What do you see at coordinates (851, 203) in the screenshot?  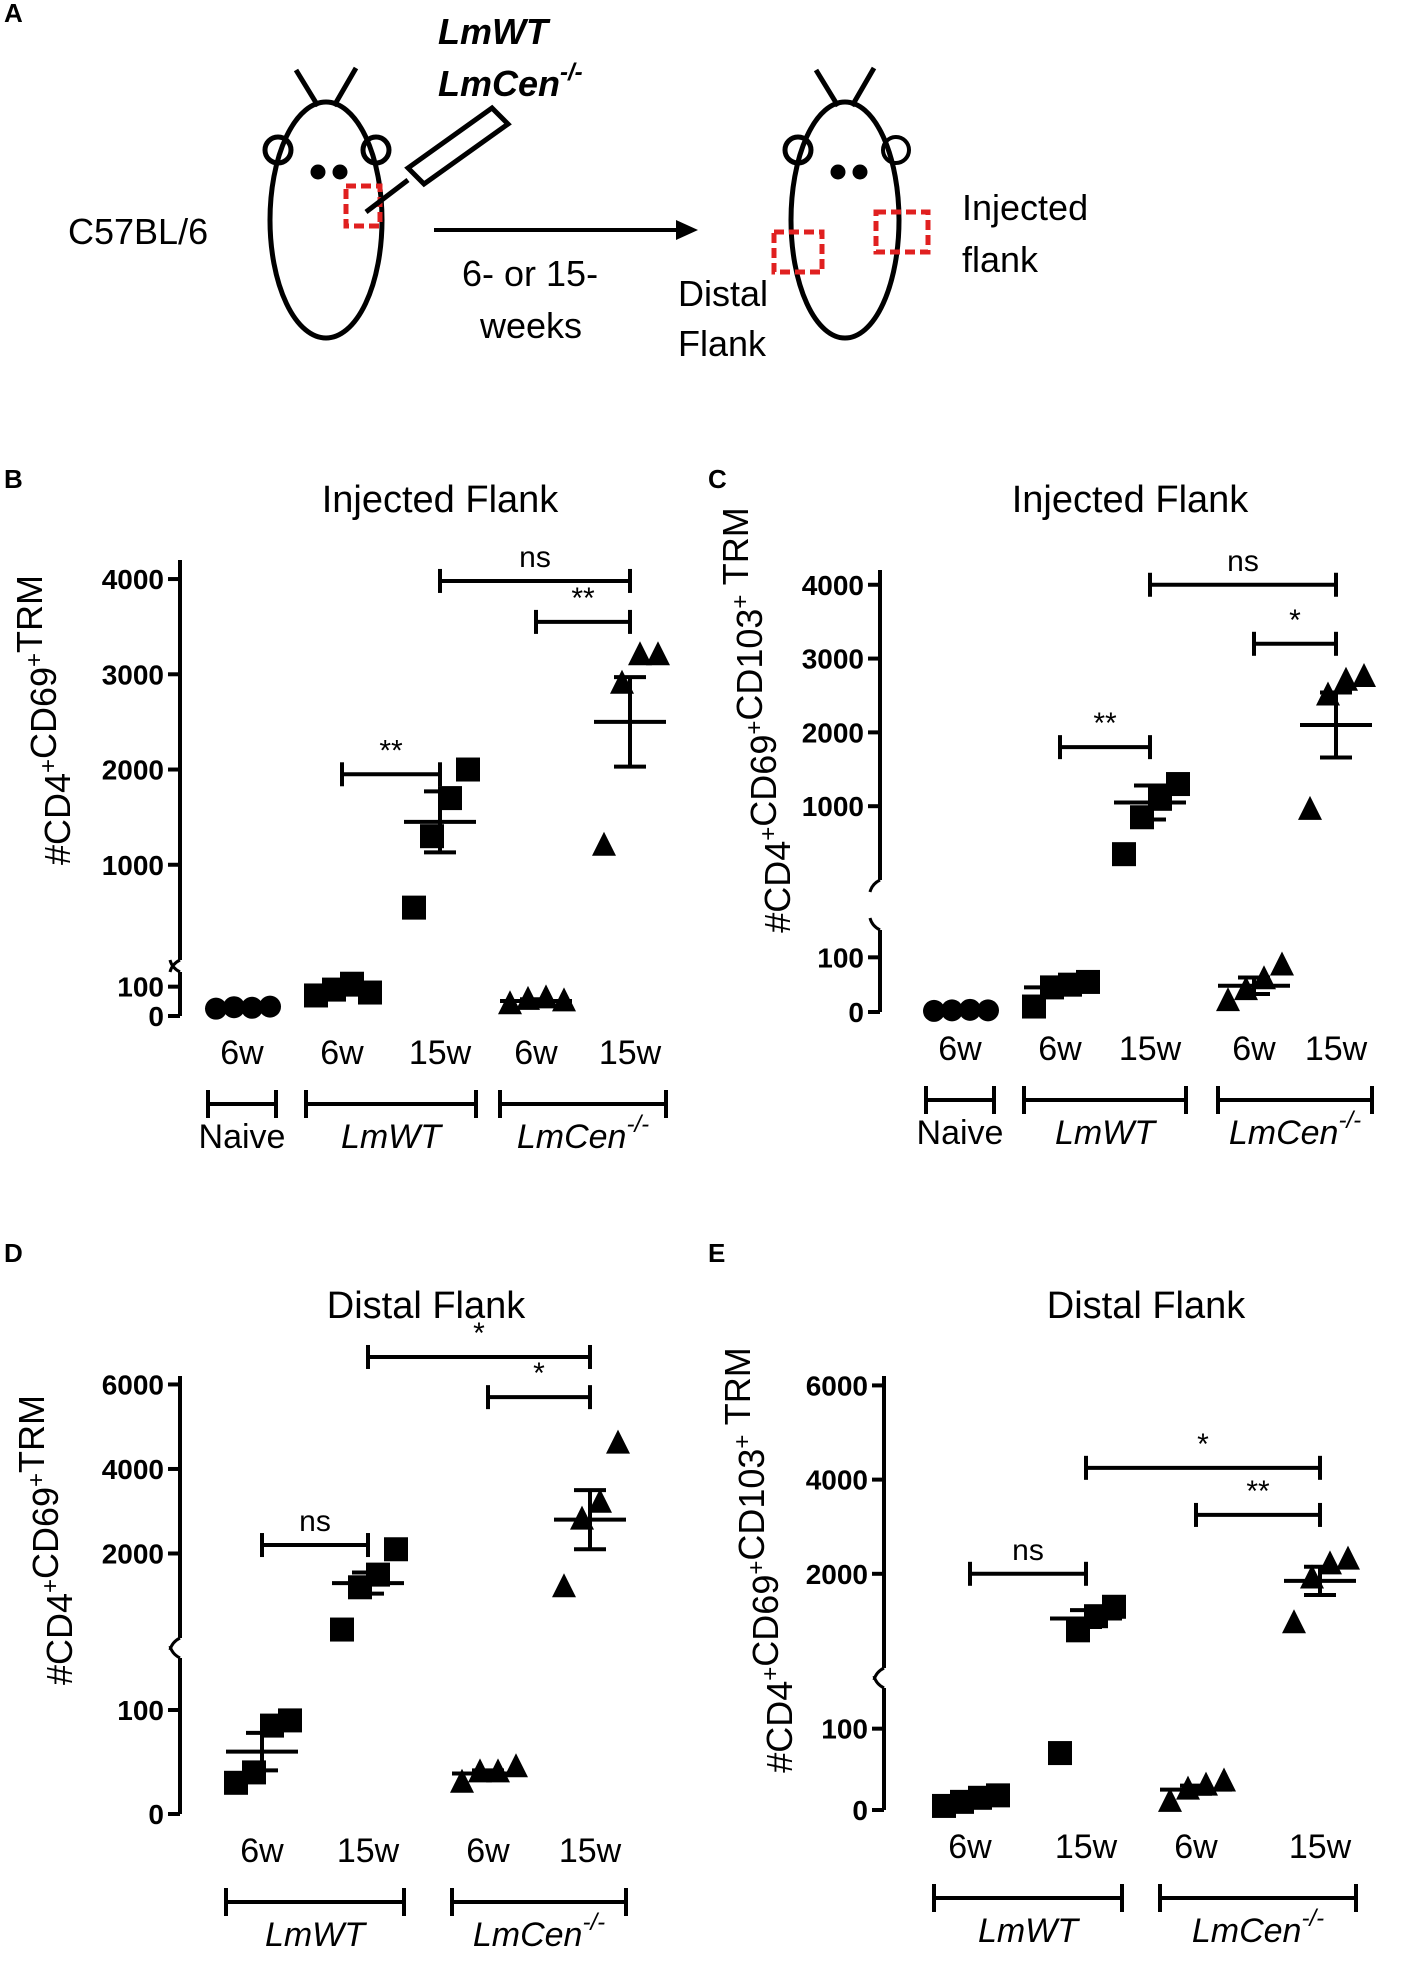 I see `mouse-flanks-icon` at bounding box center [851, 203].